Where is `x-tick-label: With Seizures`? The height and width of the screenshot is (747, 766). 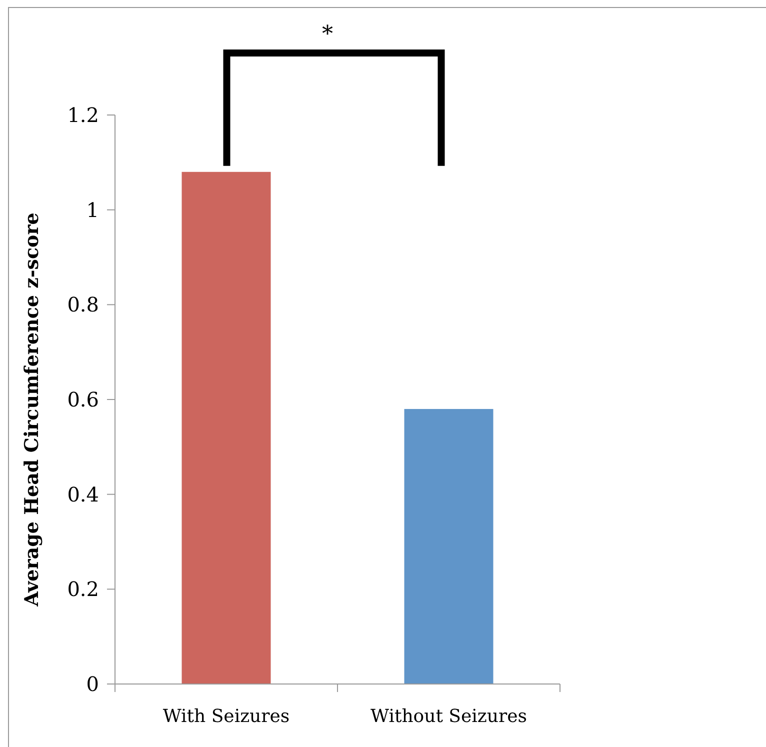
x-tick-label: With Seizures is located at coordinates (226, 716).